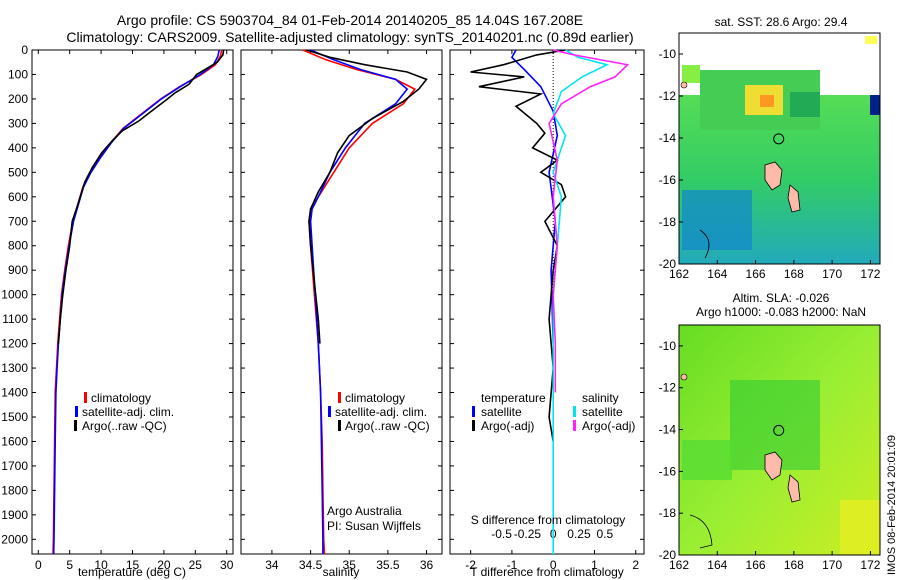  I want to click on x-tick-label: 34.5, so click(311, 565).